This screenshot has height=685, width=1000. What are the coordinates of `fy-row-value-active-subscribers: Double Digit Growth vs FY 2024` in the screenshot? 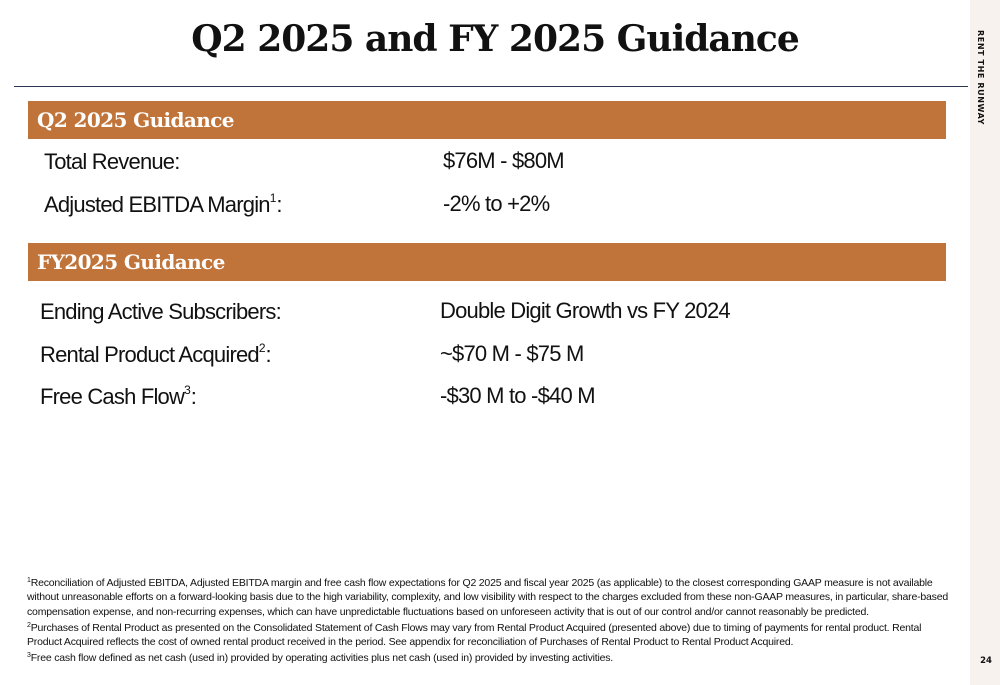 It's located at (585, 310).